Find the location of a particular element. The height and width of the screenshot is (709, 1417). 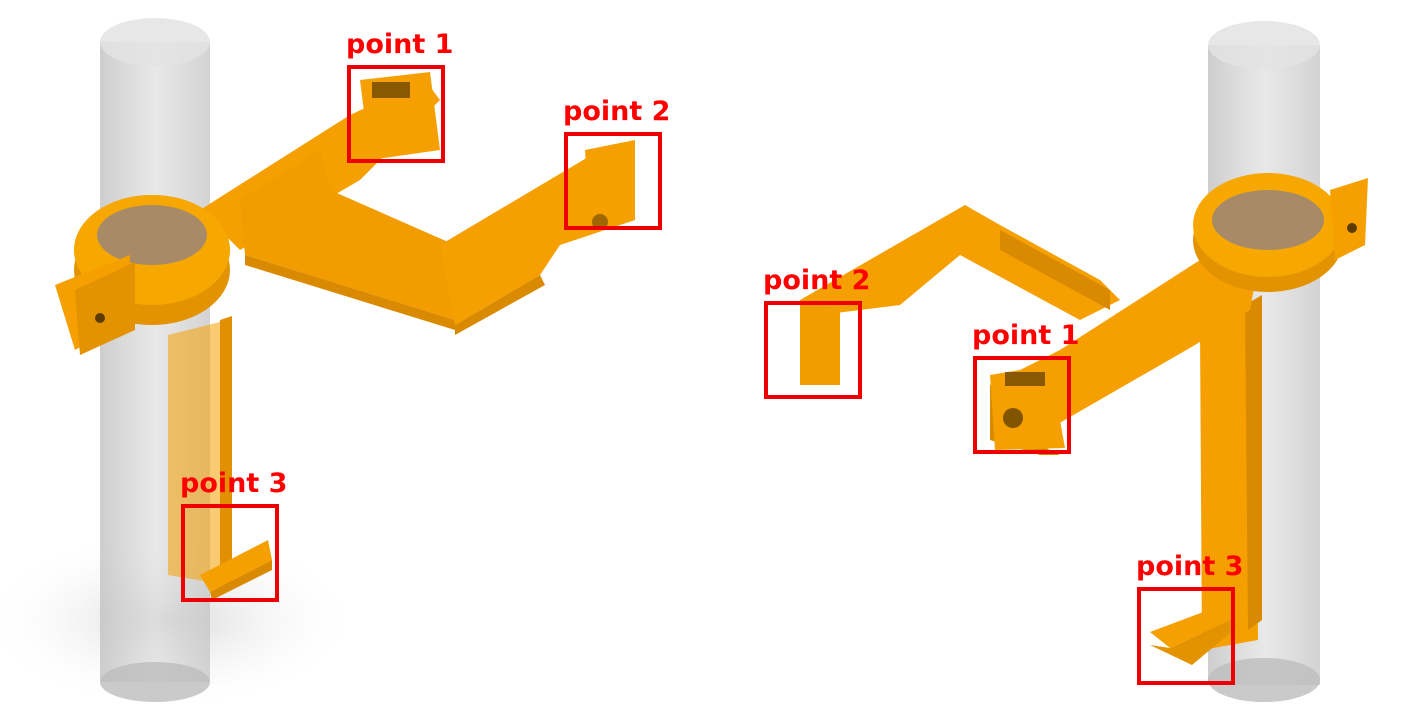

callout-right-point-3: point 3 is located at coordinates (1189, 618).